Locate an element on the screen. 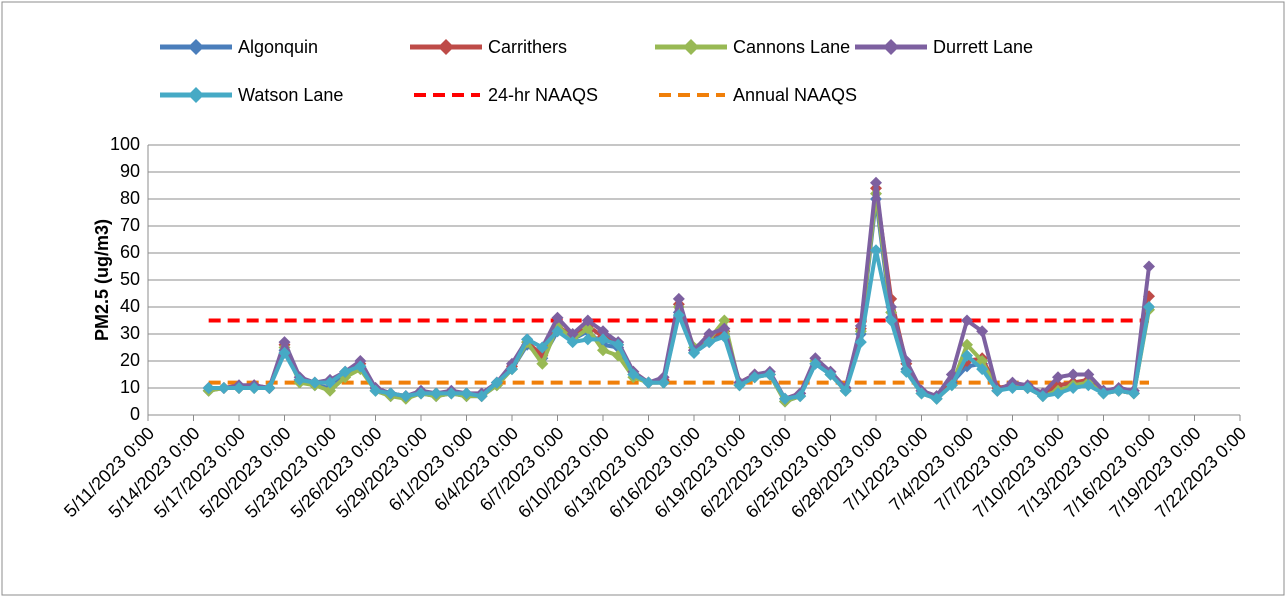  y-tick-label: 0 is located at coordinates (135, 414).